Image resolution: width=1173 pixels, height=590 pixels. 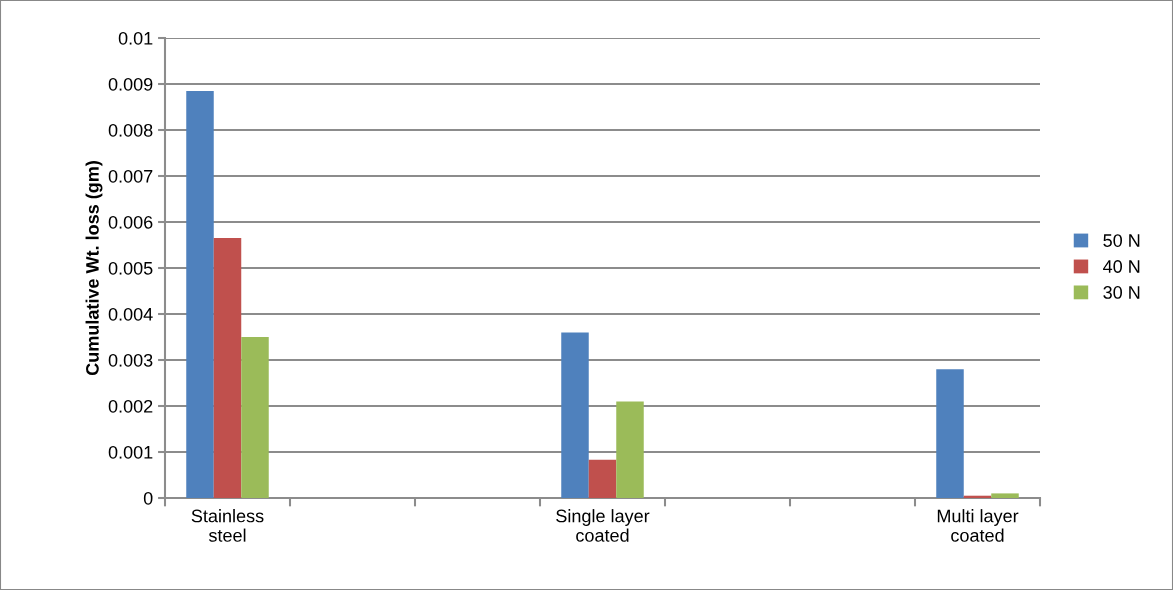 What do you see at coordinates (1121, 240) in the screenshot?
I see `legend-label: 50 N` at bounding box center [1121, 240].